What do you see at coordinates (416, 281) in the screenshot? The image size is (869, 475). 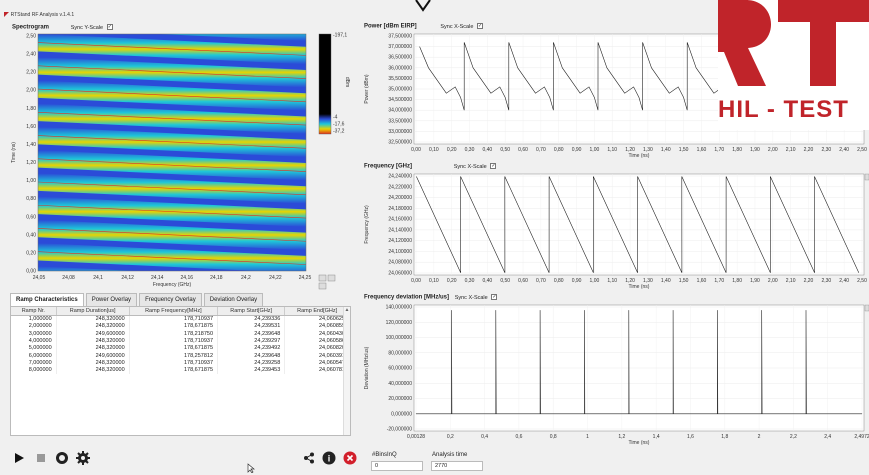 I see `x-tick-label: 0,00` at bounding box center [416, 281].